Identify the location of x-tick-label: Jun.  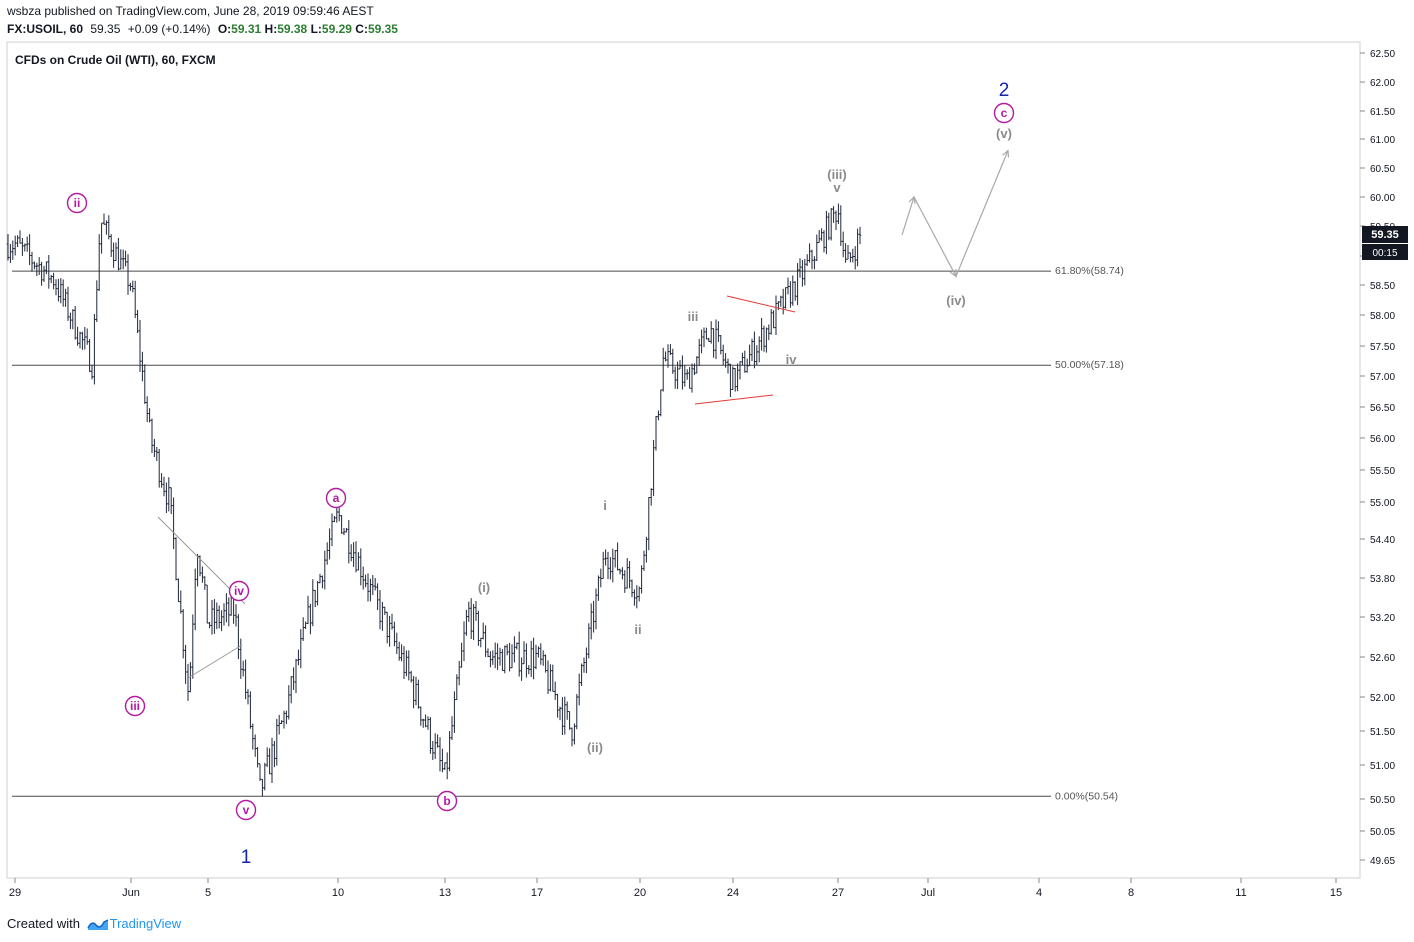
(131, 893).